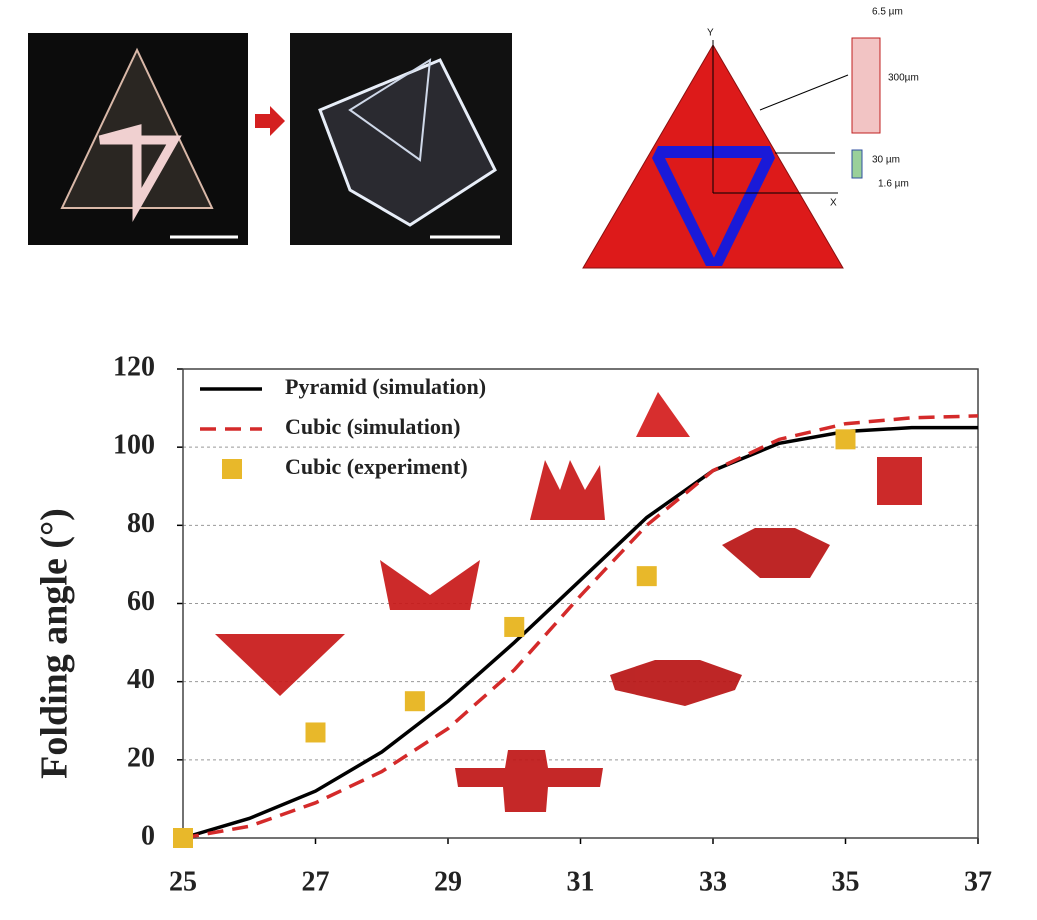 The width and height of the screenshot is (1037, 920). What do you see at coordinates (886, 160) in the screenshot?
I see `dimension-label: 30 µm` at bounding box center [886, 160].